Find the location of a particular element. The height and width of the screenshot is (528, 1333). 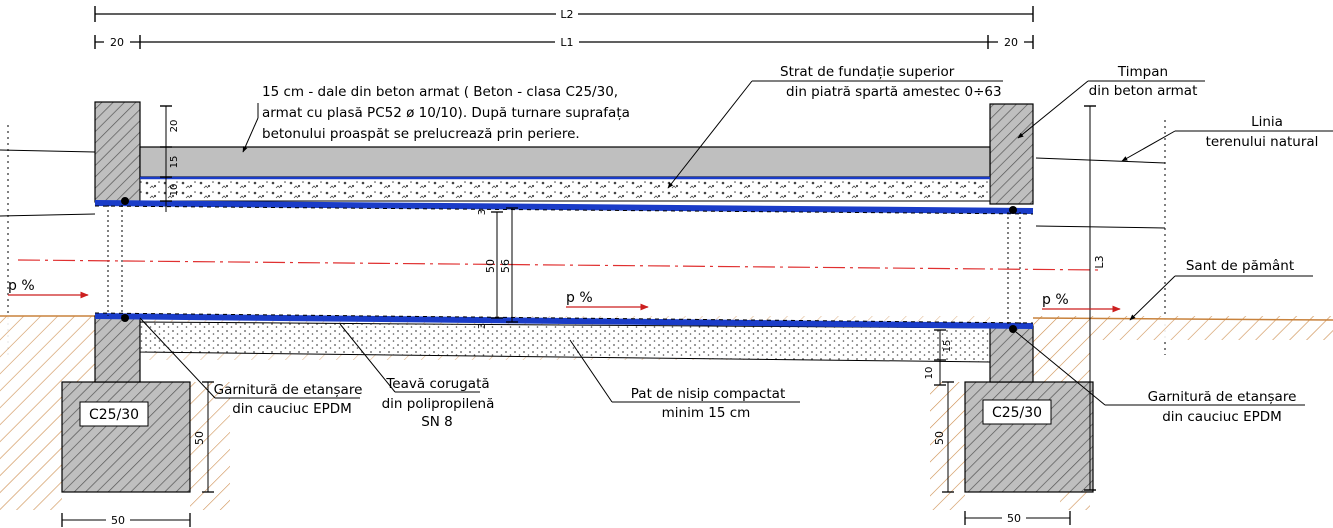

headwall-note: Timpan din beton armat is located at coordinates (1111, 101).